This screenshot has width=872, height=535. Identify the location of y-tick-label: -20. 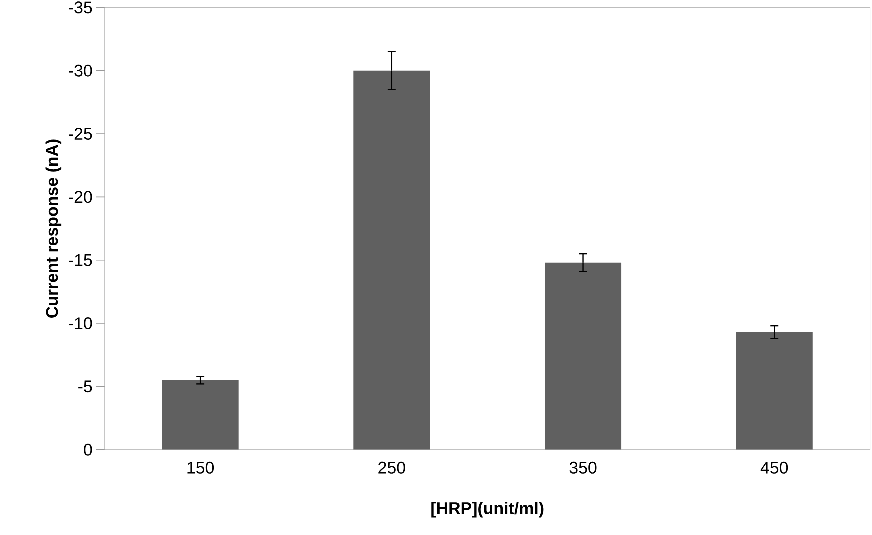
(80, 197).